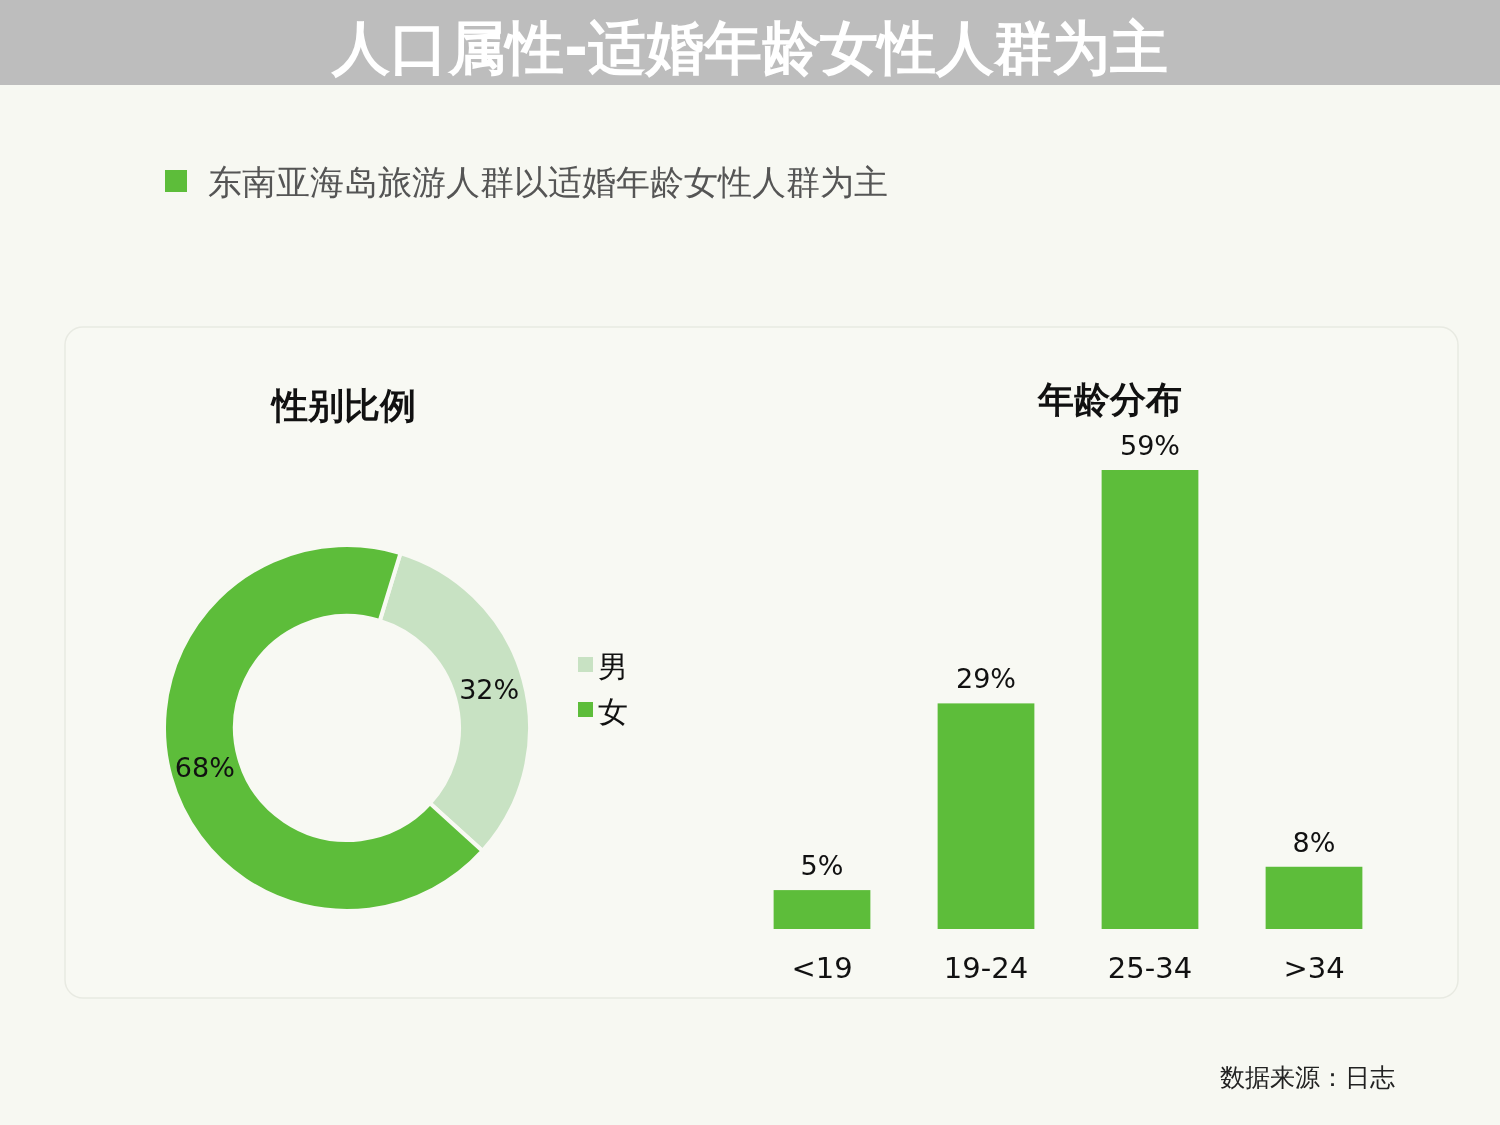 The height and width of the screenshot is (1125, 1500). What do you see at coordinates (548, 182) in the screenshot?
I see `chart-subtitle: 东南亚海岛旅游人群以适婚年龄女性人群为主` at bounding box center [548, 182].